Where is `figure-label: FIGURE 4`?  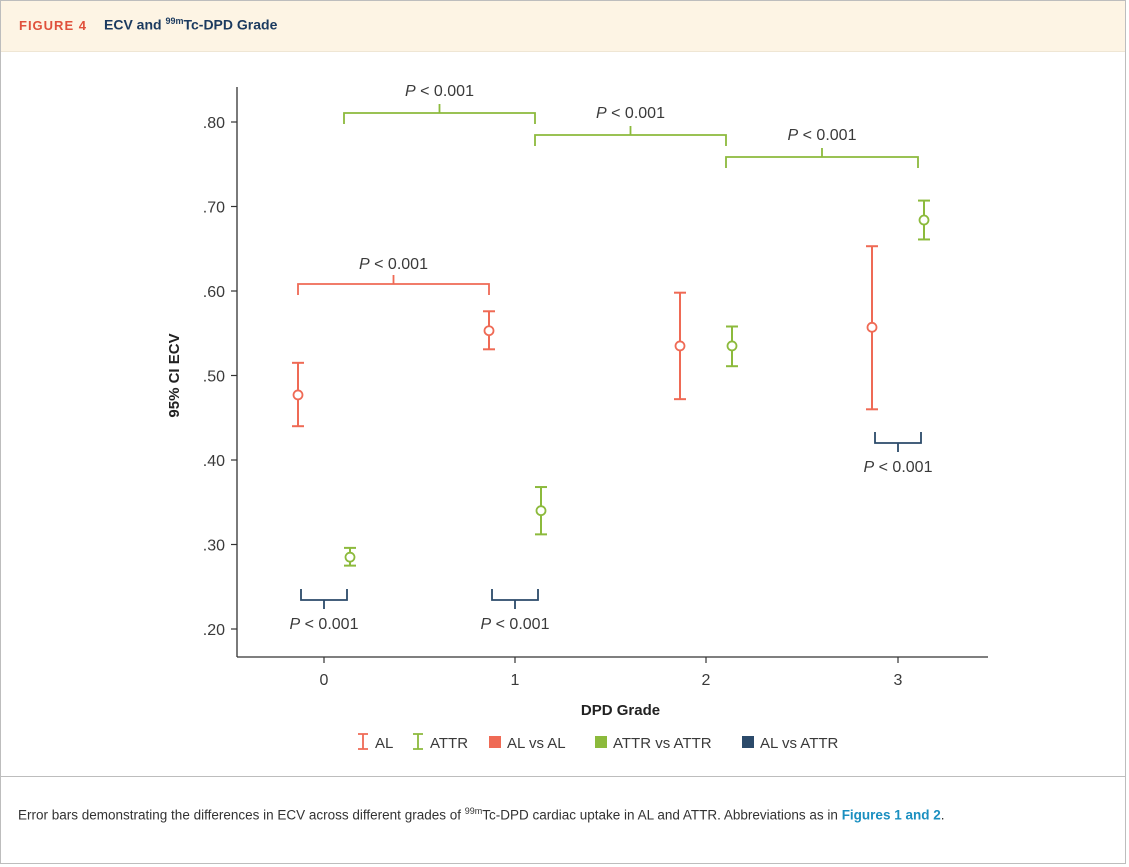
figure-label: FIGURE 4 is located at coordinates (53, 25).